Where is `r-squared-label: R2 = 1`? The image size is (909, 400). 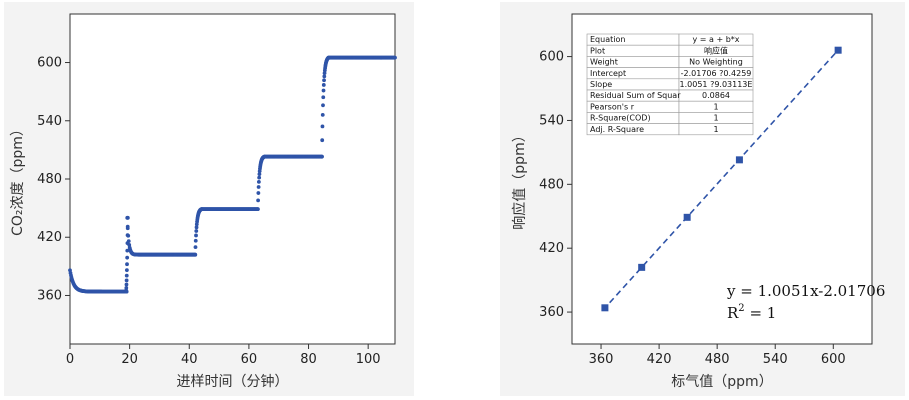 r-squared-label: R2 = 1 is located at coordinates (751, 312).